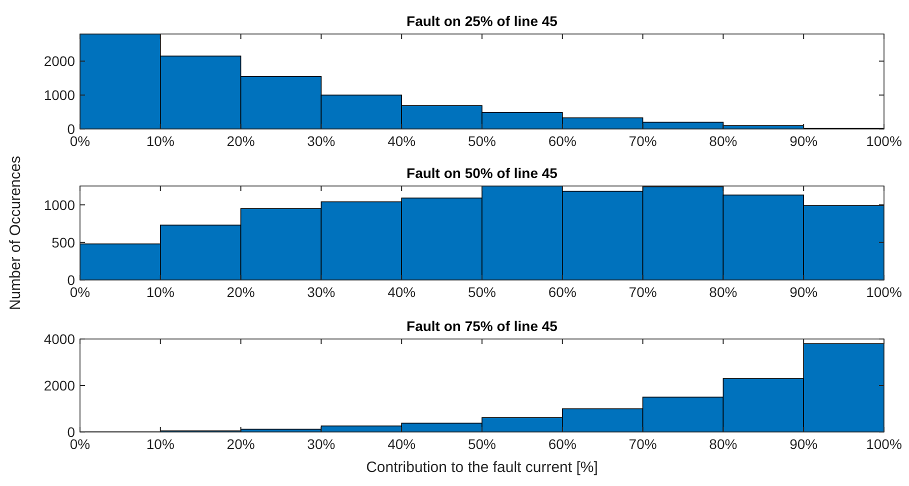 The image size is (909, 486). What do you see at coordinates (482, 467) in the screenshot?
I see `x-axis-title: Contribution to the fault current [%]` at bounding box center [482, 467].